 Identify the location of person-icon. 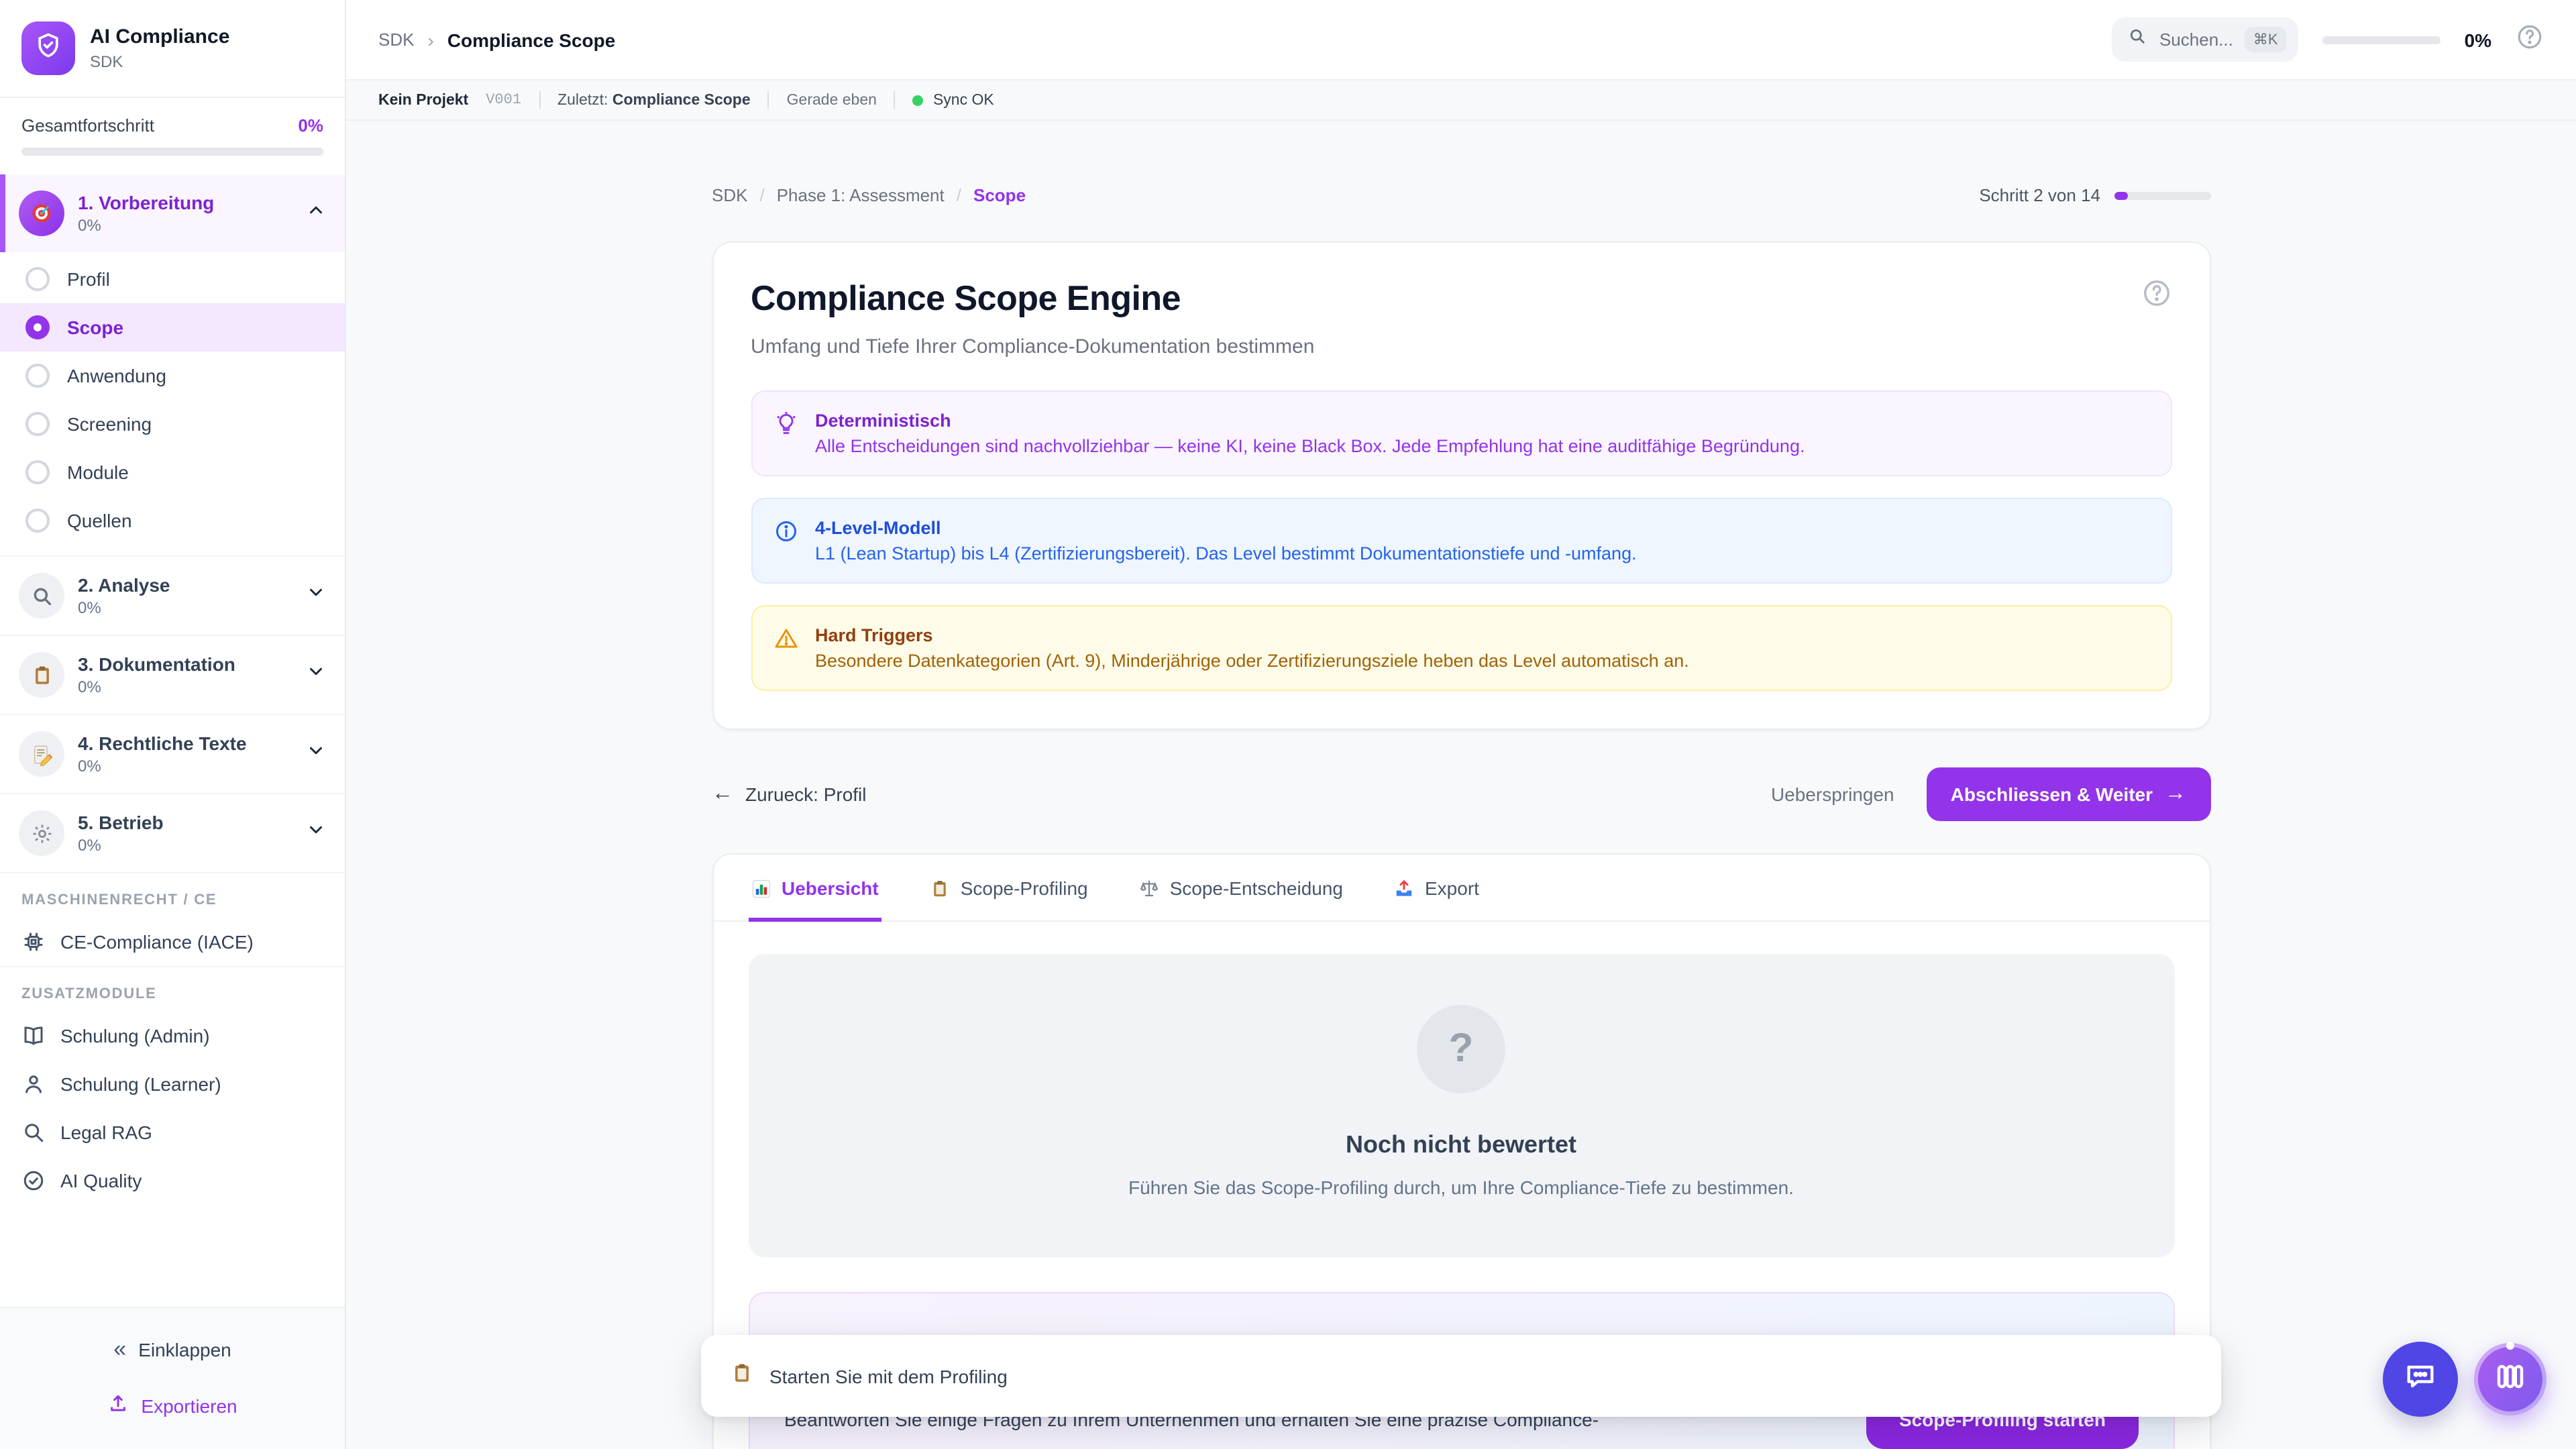
(33, 1084).